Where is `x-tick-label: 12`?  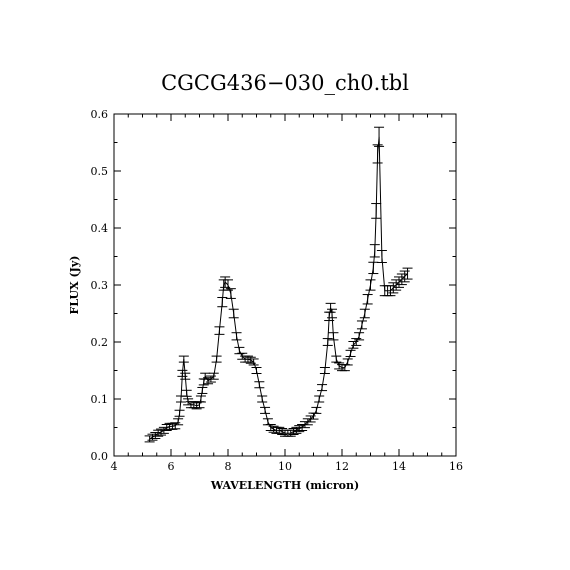 x-tick-label: 12 is located at coordinates (342, 466).